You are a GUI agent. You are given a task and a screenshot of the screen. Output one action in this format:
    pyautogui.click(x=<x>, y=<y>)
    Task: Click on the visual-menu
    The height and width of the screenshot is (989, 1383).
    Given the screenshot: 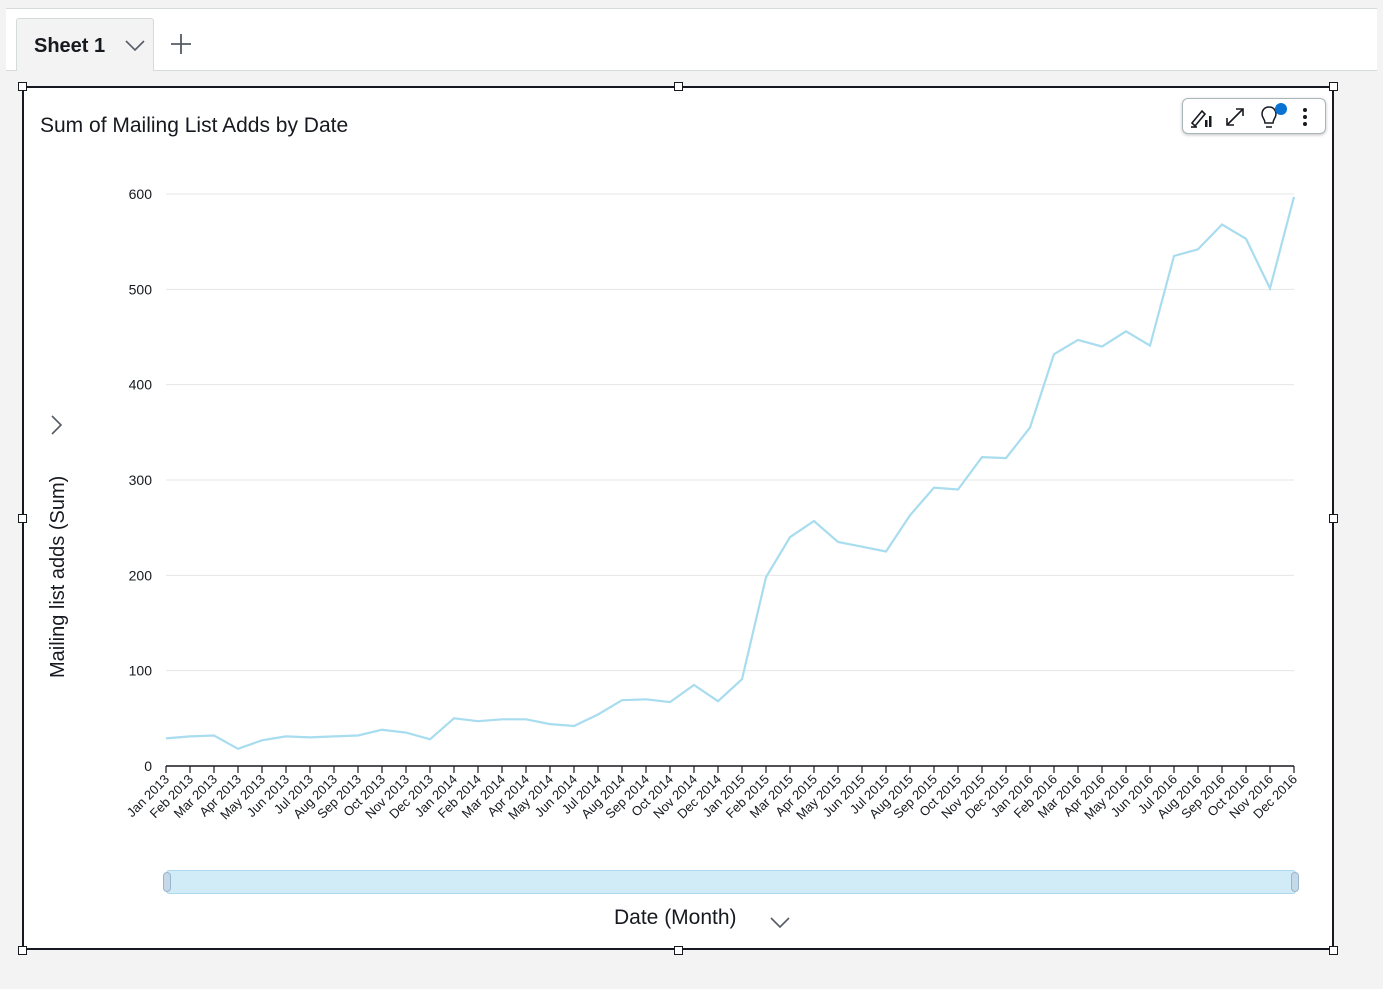 What is the action you would take?
    pyautogui.click(x=1254, y=116)
    